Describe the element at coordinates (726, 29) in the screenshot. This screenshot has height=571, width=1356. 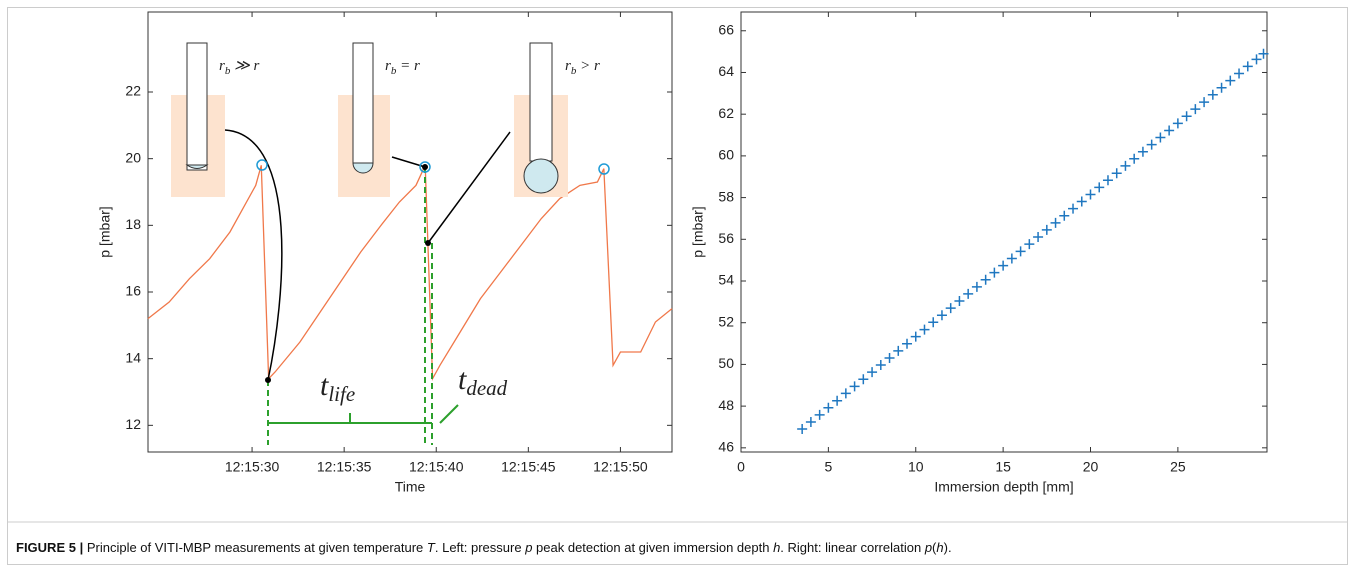
I see `y-tick-label: 66` at that location.